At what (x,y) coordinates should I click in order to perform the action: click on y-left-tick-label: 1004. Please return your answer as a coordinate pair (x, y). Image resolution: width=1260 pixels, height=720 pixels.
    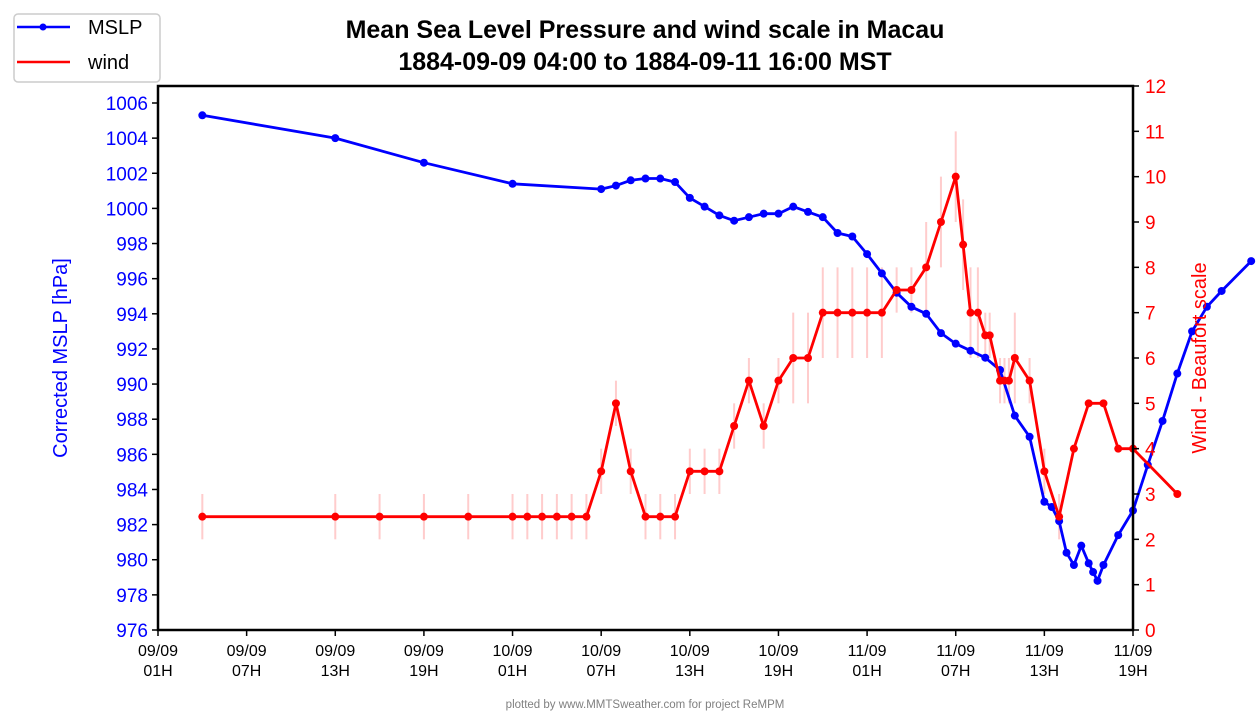
    Looking at the image, I should click on (127, 139).